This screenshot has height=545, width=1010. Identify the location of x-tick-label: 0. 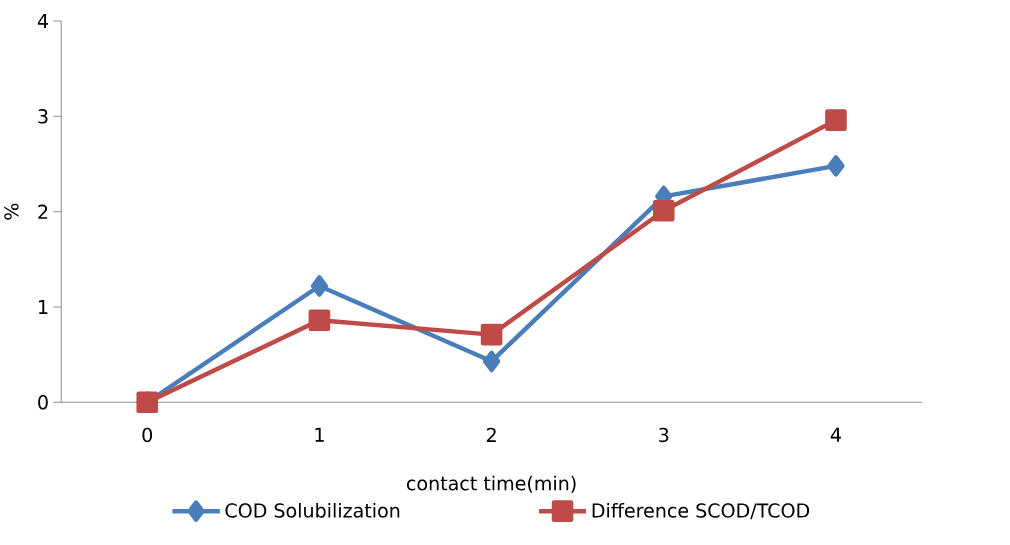
(147, 435).